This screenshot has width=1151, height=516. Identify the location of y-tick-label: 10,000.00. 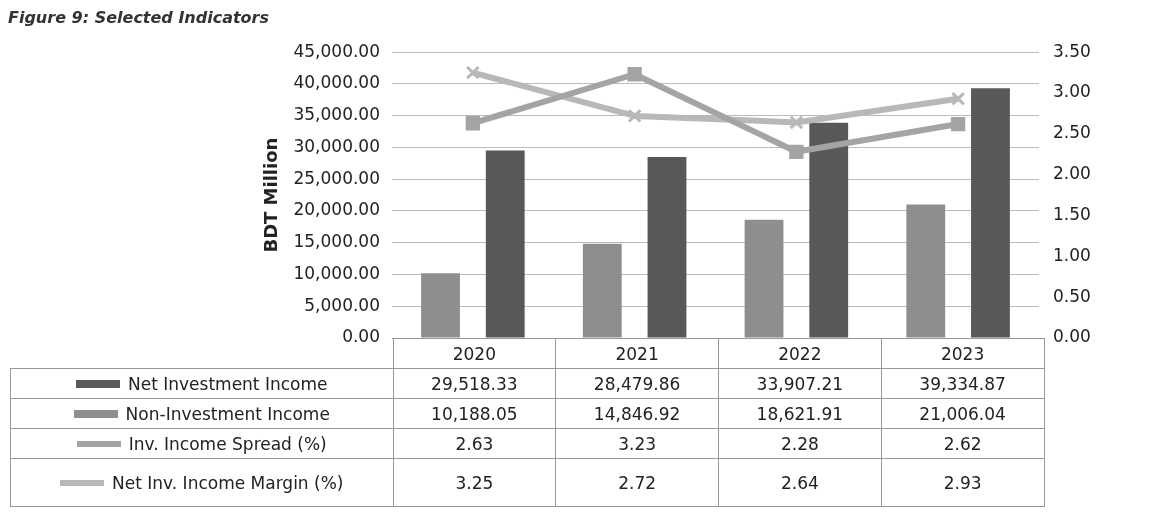
(336, 272).